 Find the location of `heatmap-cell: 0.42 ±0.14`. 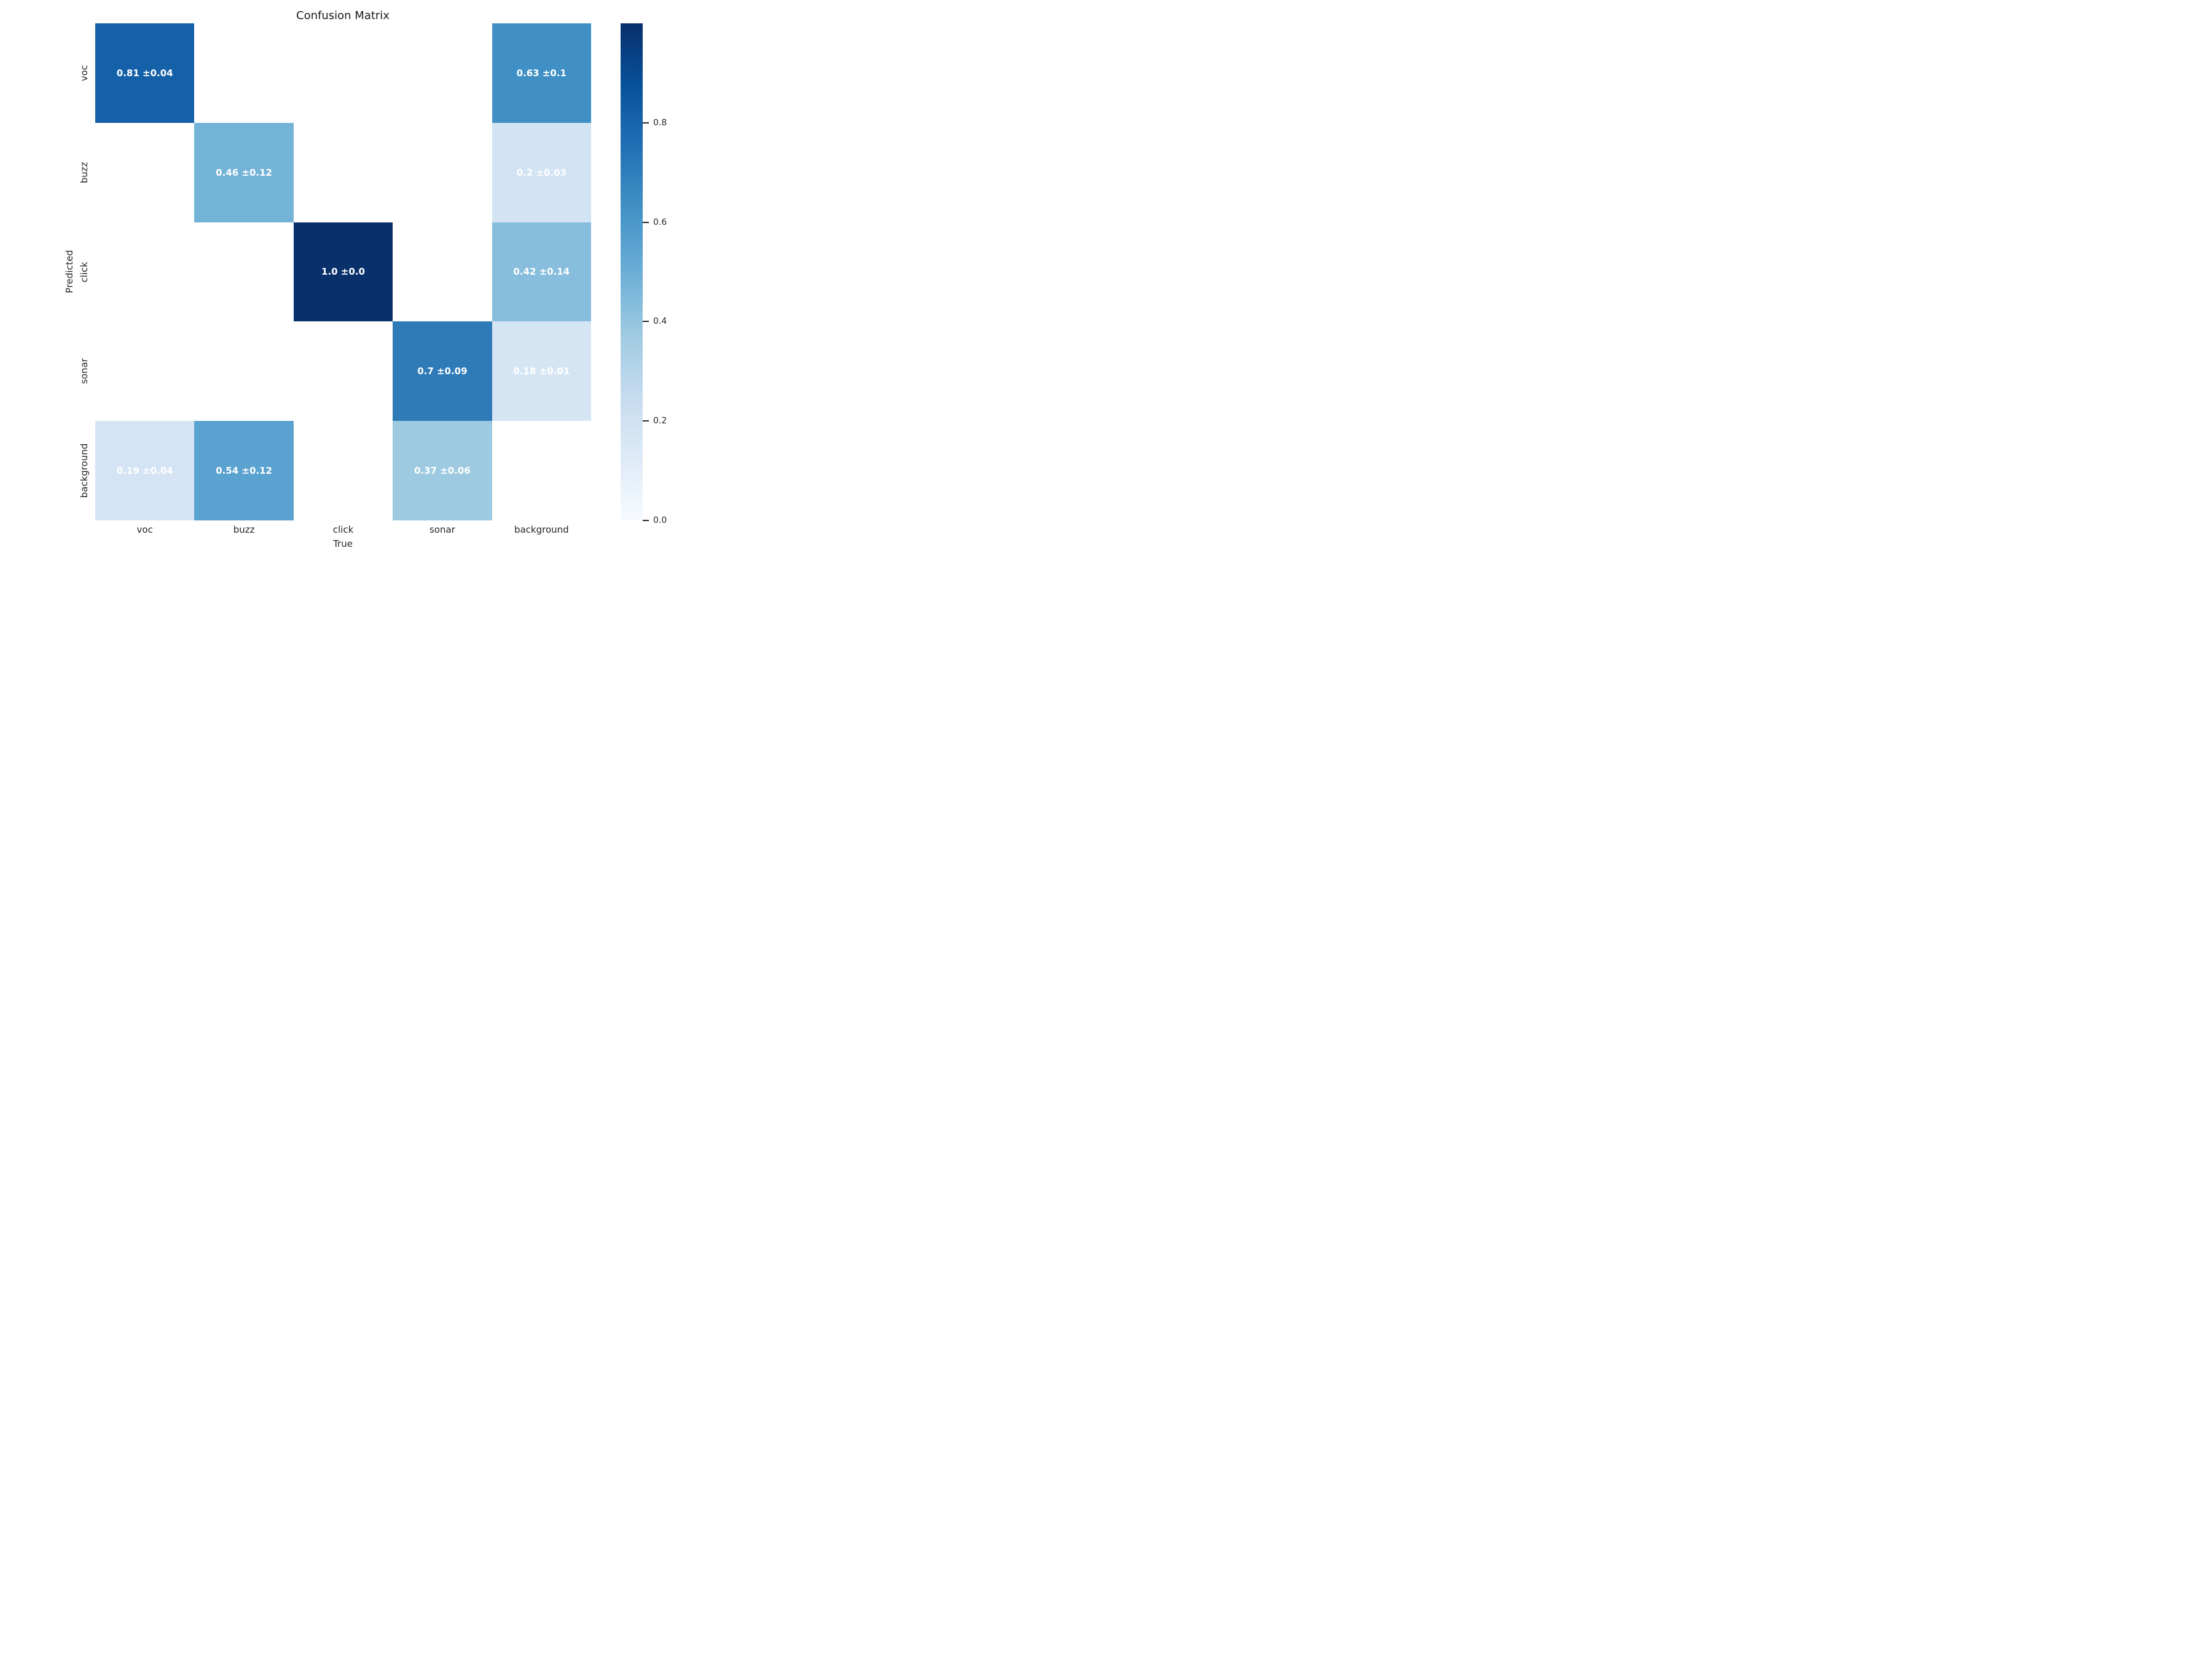

heatmap-cell: 0.42 ±0.14 is located at coordinates (541, 272).